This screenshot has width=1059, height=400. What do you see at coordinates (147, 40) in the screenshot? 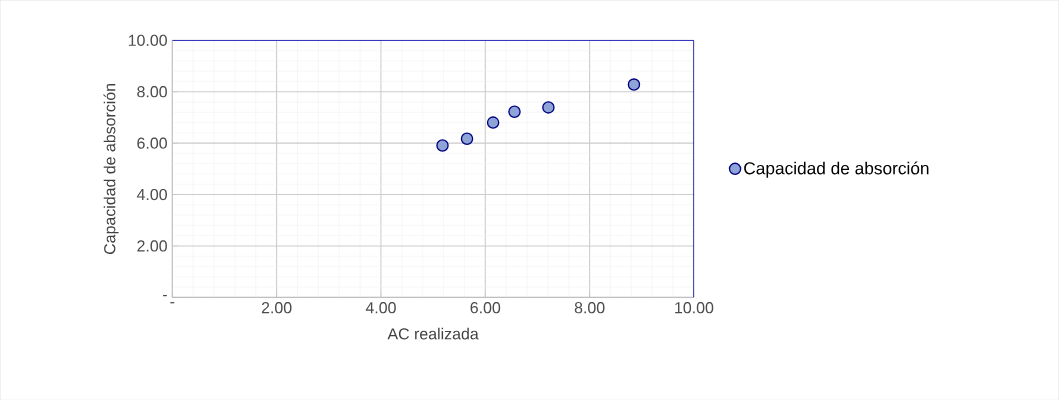
I see `y-tick-label: 10.00` at bounding box center [147, 40].